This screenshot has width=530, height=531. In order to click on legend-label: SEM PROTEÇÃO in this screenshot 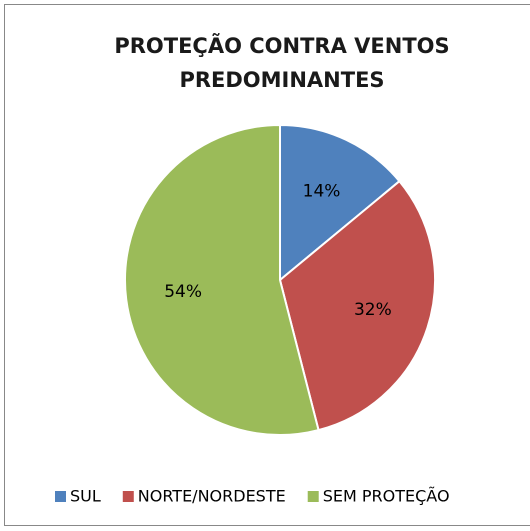, I will do `click(386, 496)`.